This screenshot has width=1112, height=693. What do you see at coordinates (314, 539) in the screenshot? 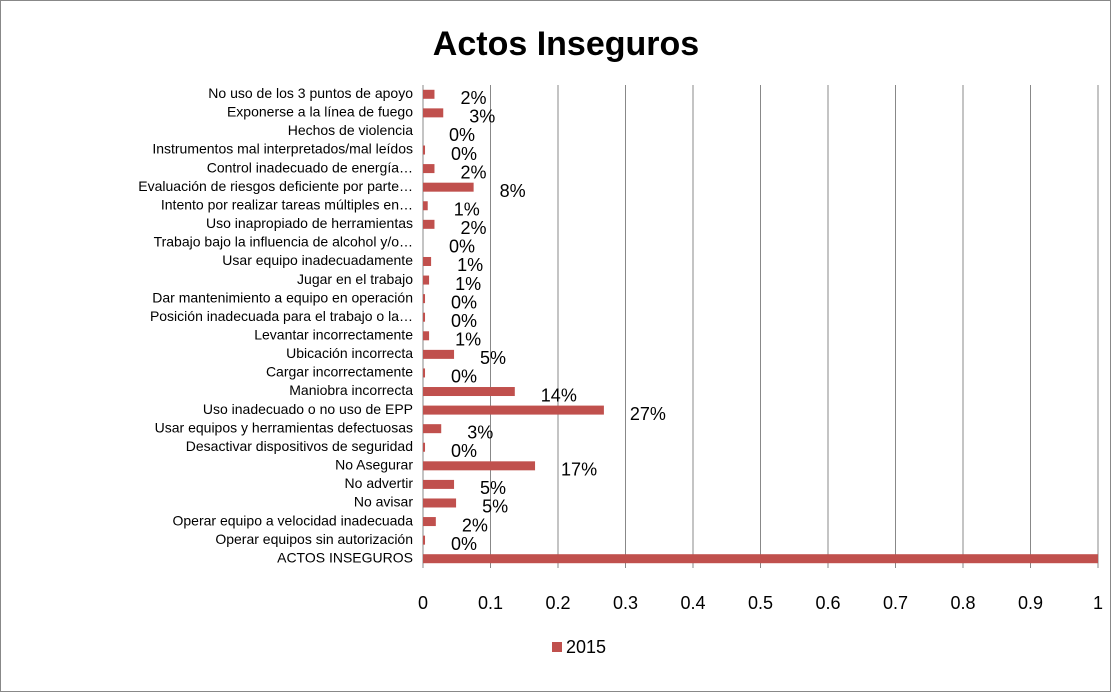
I see `y-tick-label: Operar equipos sin autorización` at bounding box center [314, 539].